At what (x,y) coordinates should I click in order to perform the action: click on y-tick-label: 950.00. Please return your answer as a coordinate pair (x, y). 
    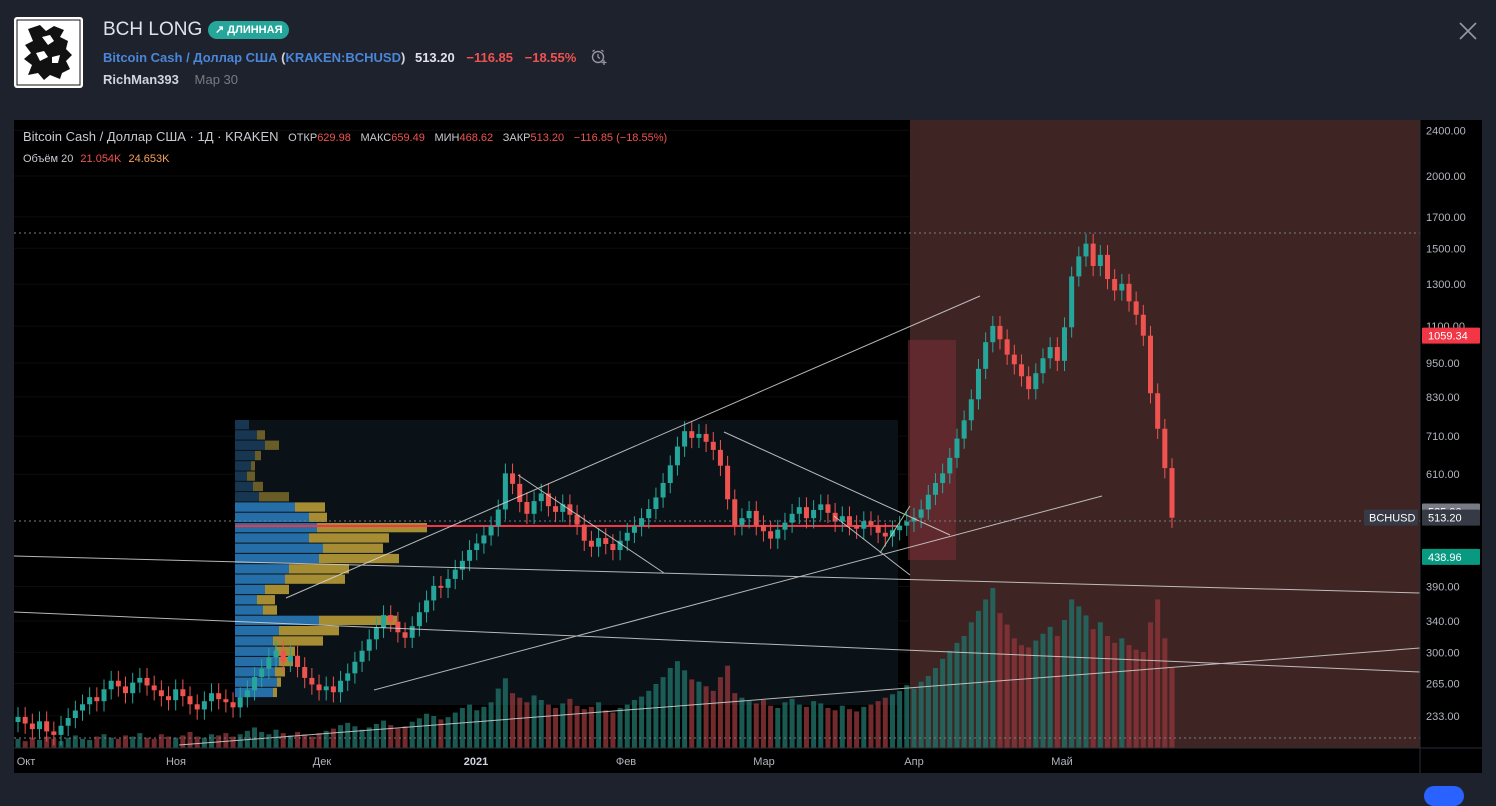
    Looking at the image, I should click on (1443, 364).